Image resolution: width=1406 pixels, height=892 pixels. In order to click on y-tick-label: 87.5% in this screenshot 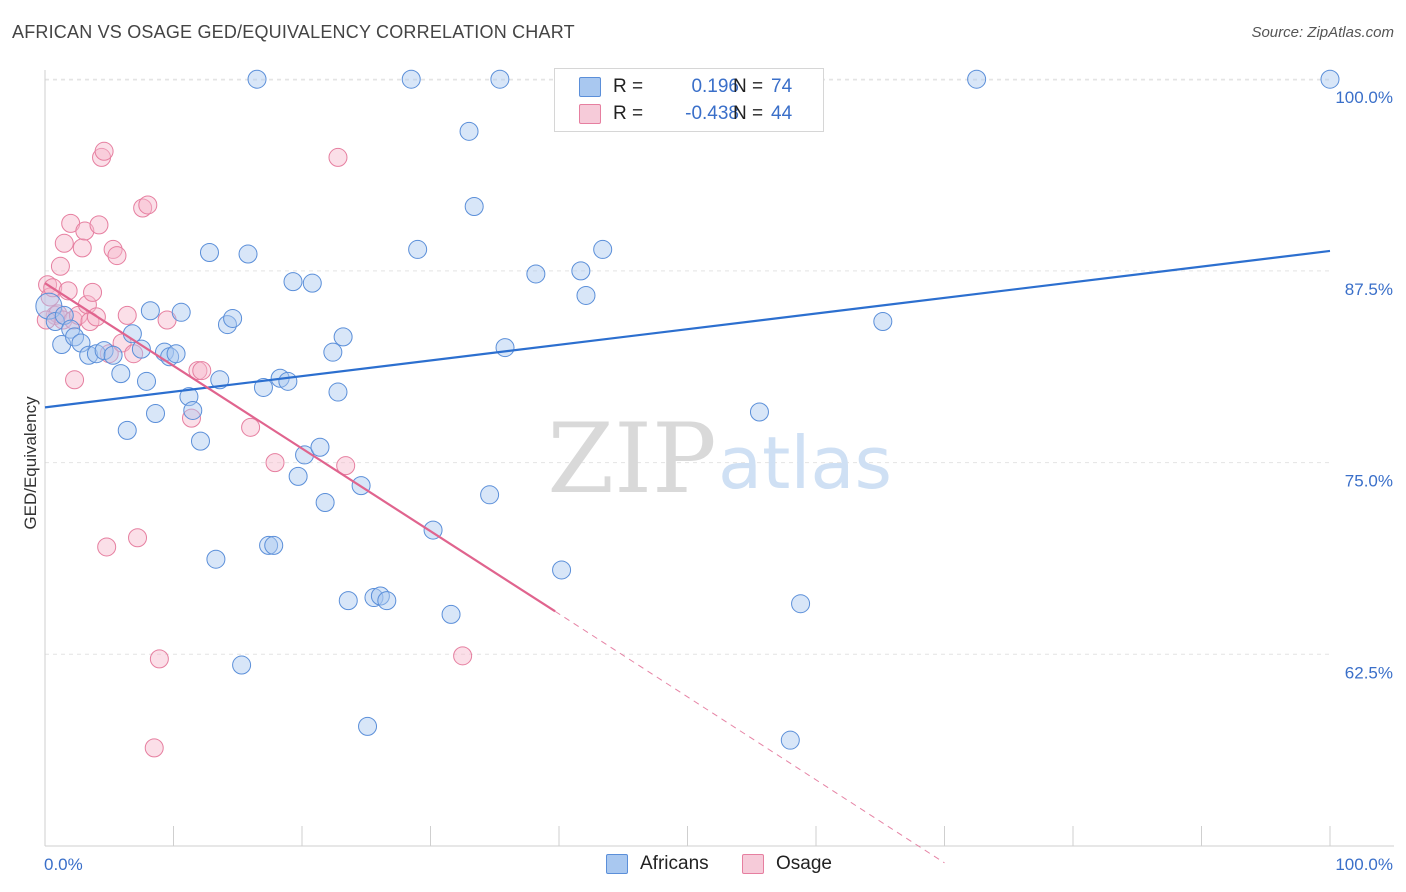, I will do `click(1369, 289)`.